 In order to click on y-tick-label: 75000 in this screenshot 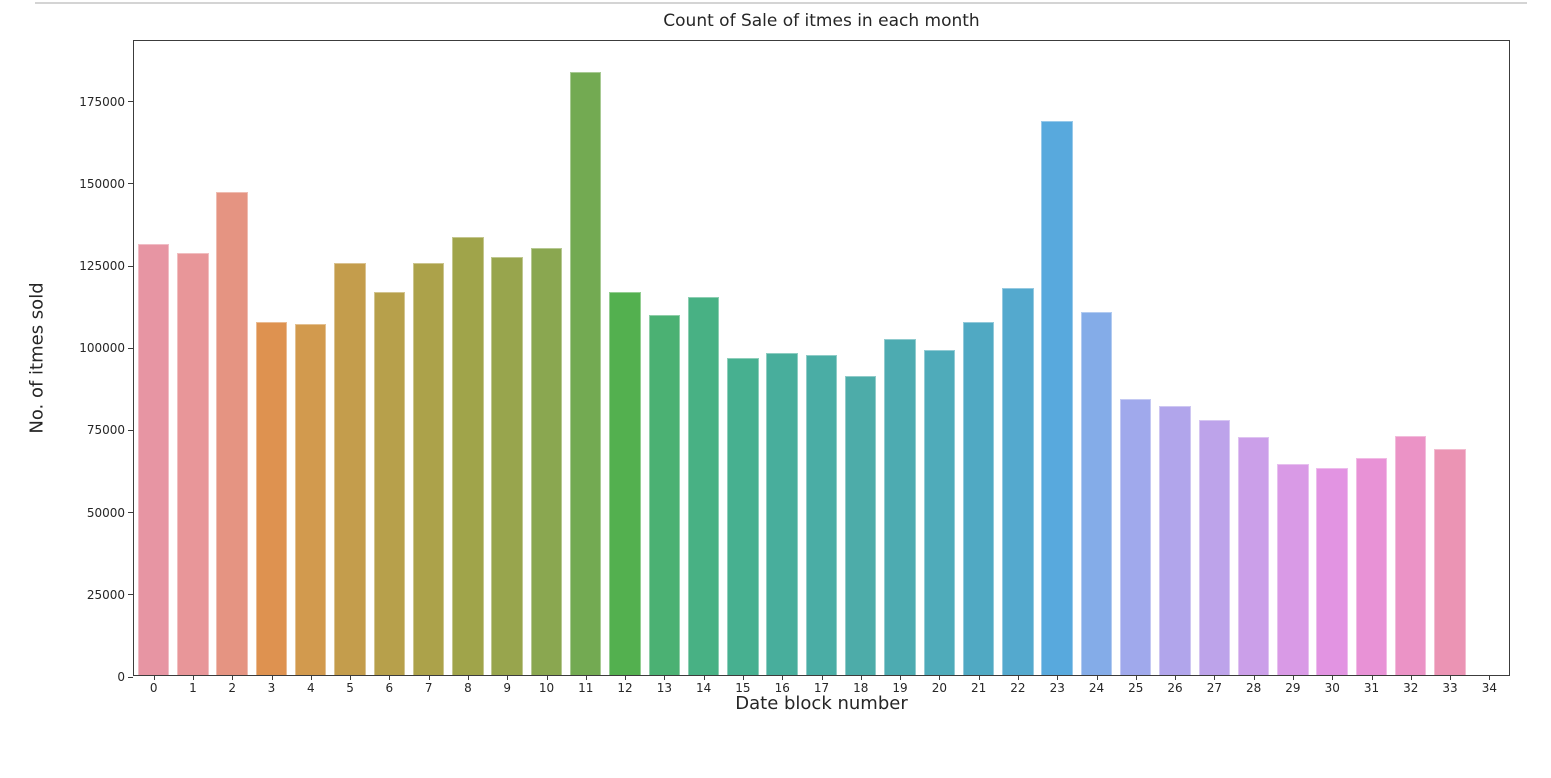, I will do `click(105, 430)`.